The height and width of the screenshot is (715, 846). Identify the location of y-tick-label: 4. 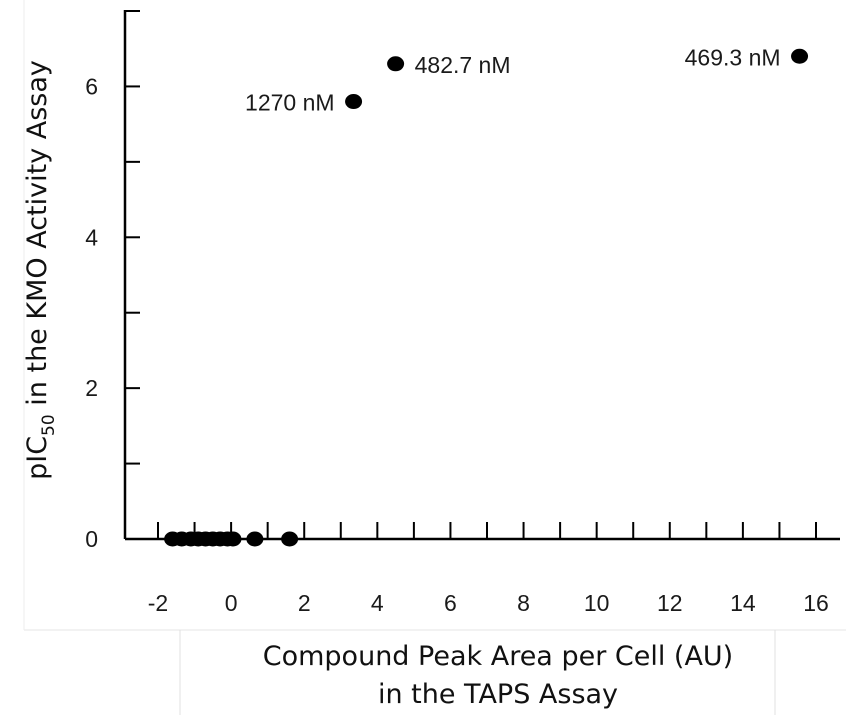
(91, 237).